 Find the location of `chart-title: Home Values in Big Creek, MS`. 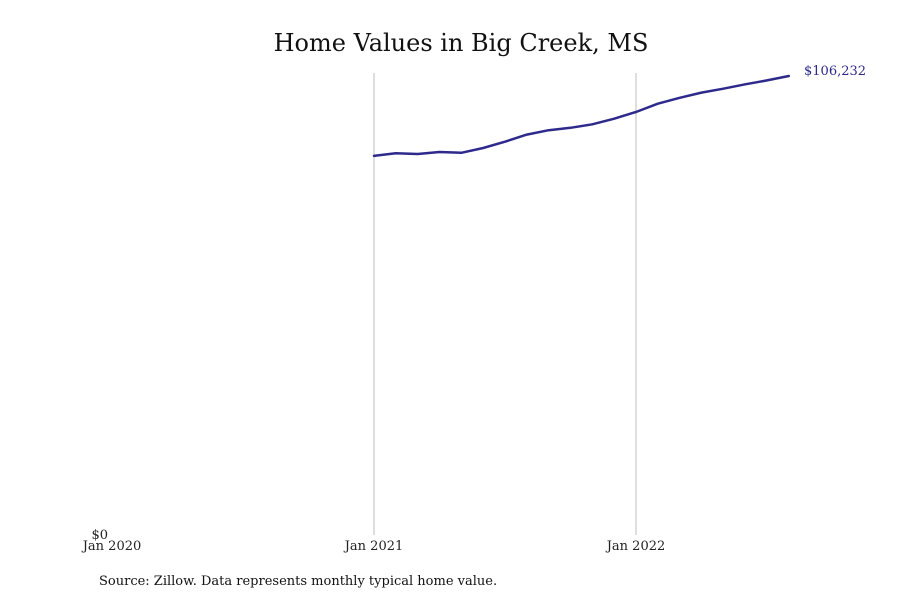

chart-title: Home Values in Big Creek, MS is located at coordinates (461, 43).